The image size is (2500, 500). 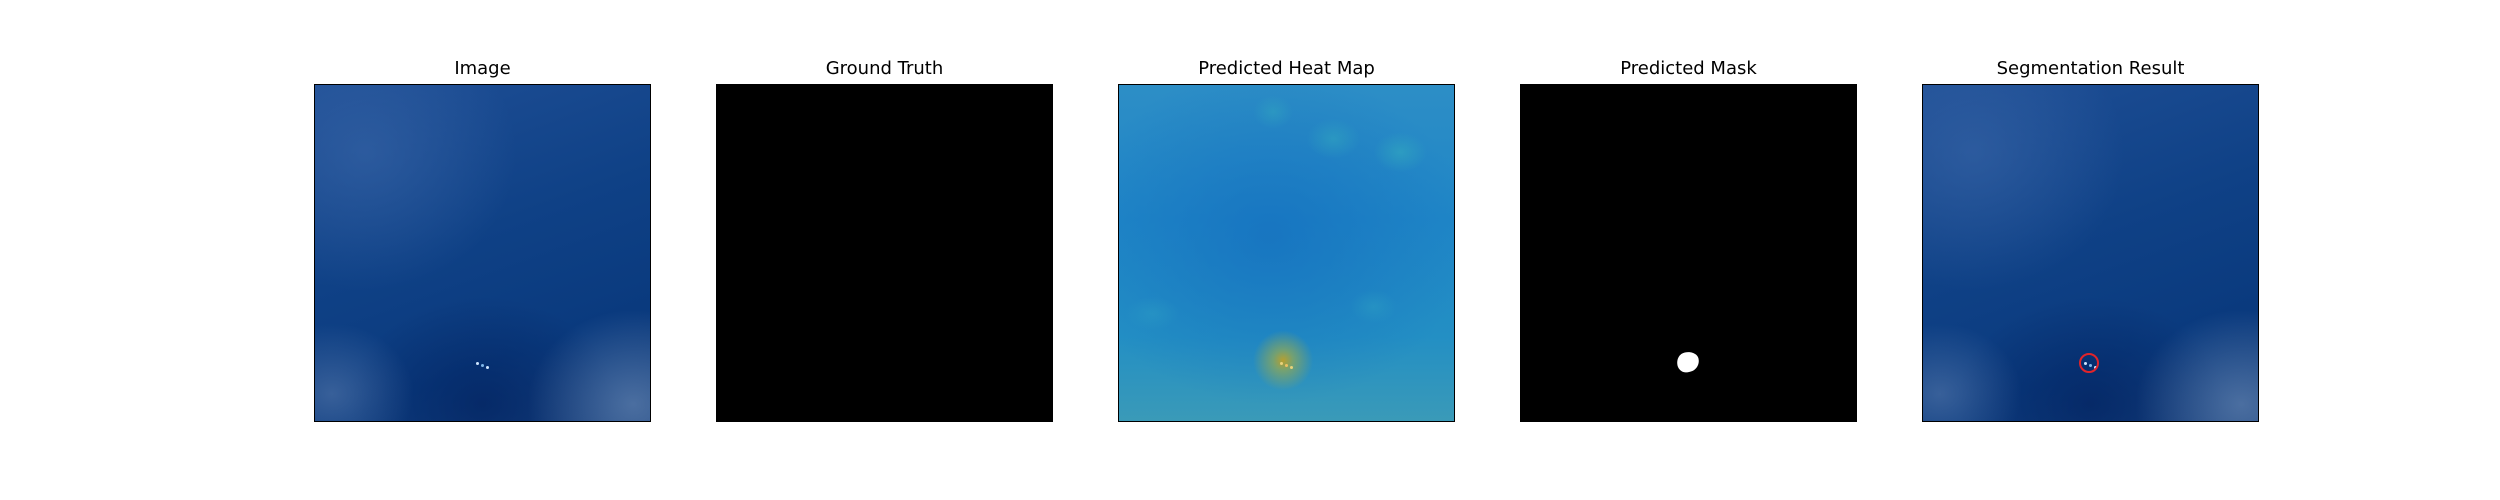 I want to click on panel-image, so click(x=482, y=253).